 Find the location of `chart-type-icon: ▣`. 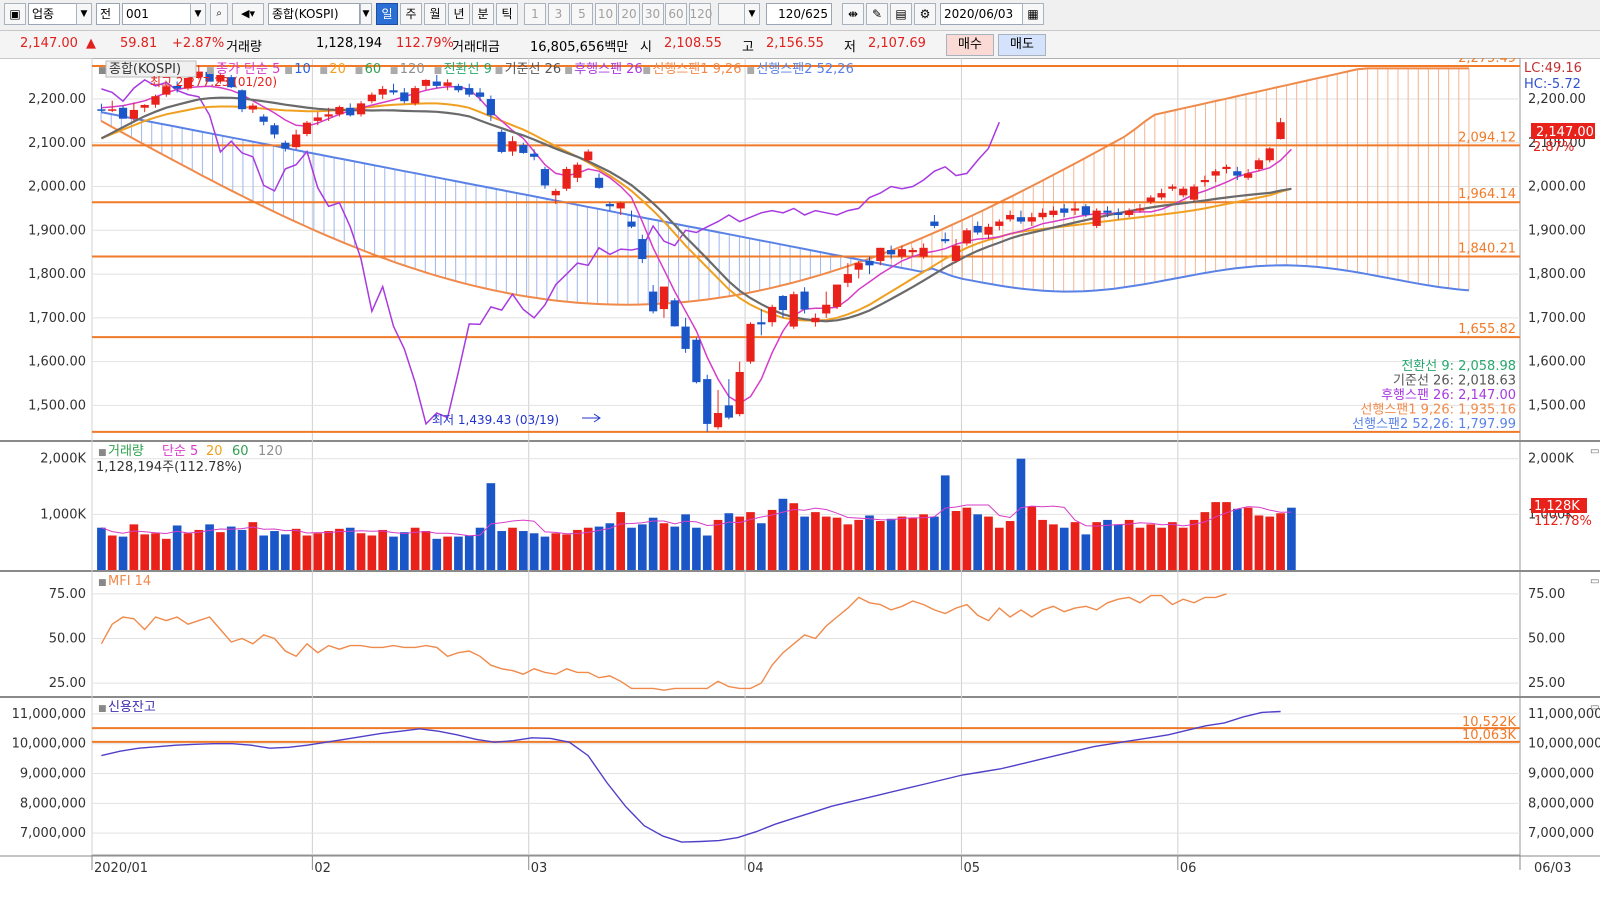

chart-type-icon: ▣ is located at coordinates (15, 14).